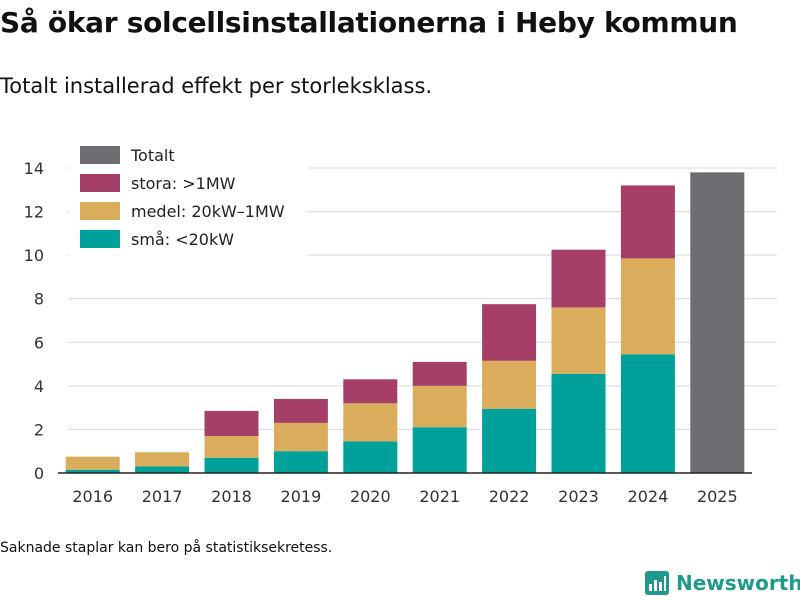 Image resolution: width=800 pixels, height=600 pixels. What do you see at coordinates (301, 496) in the screenshot?
I see `x-tick-label: 2019` at bounding box center [301, 496].